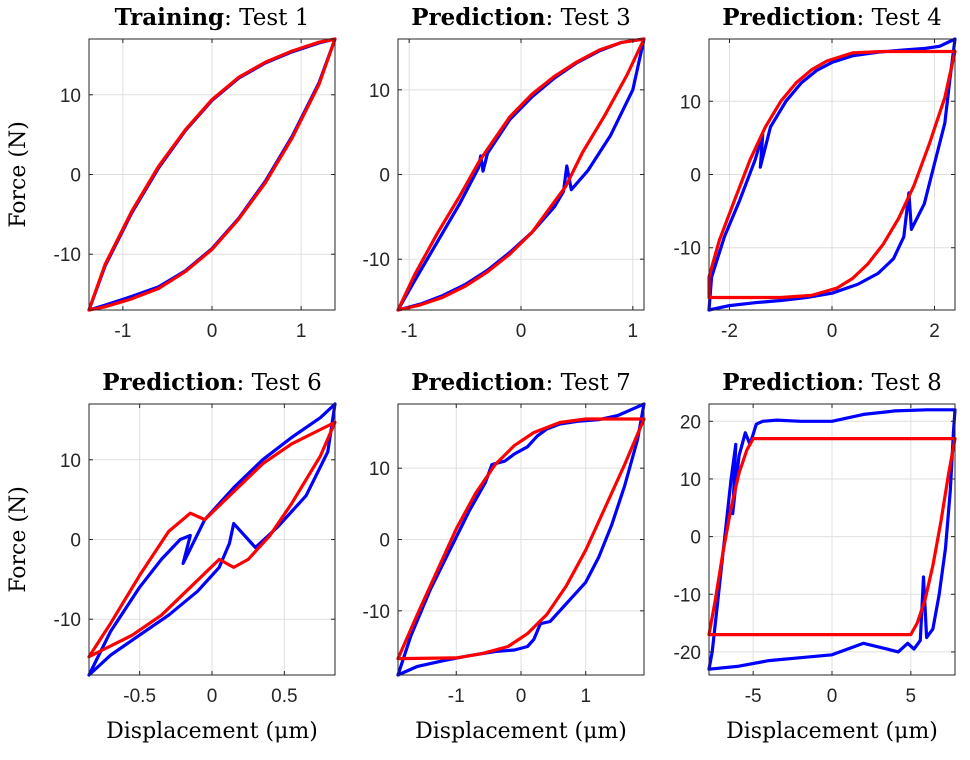 The width and height of the screenshot is (970, 760). Describe the element at coordinates (832, 382) in the screenshot. I see `chart-title: Prediction: Test 8` at that location.